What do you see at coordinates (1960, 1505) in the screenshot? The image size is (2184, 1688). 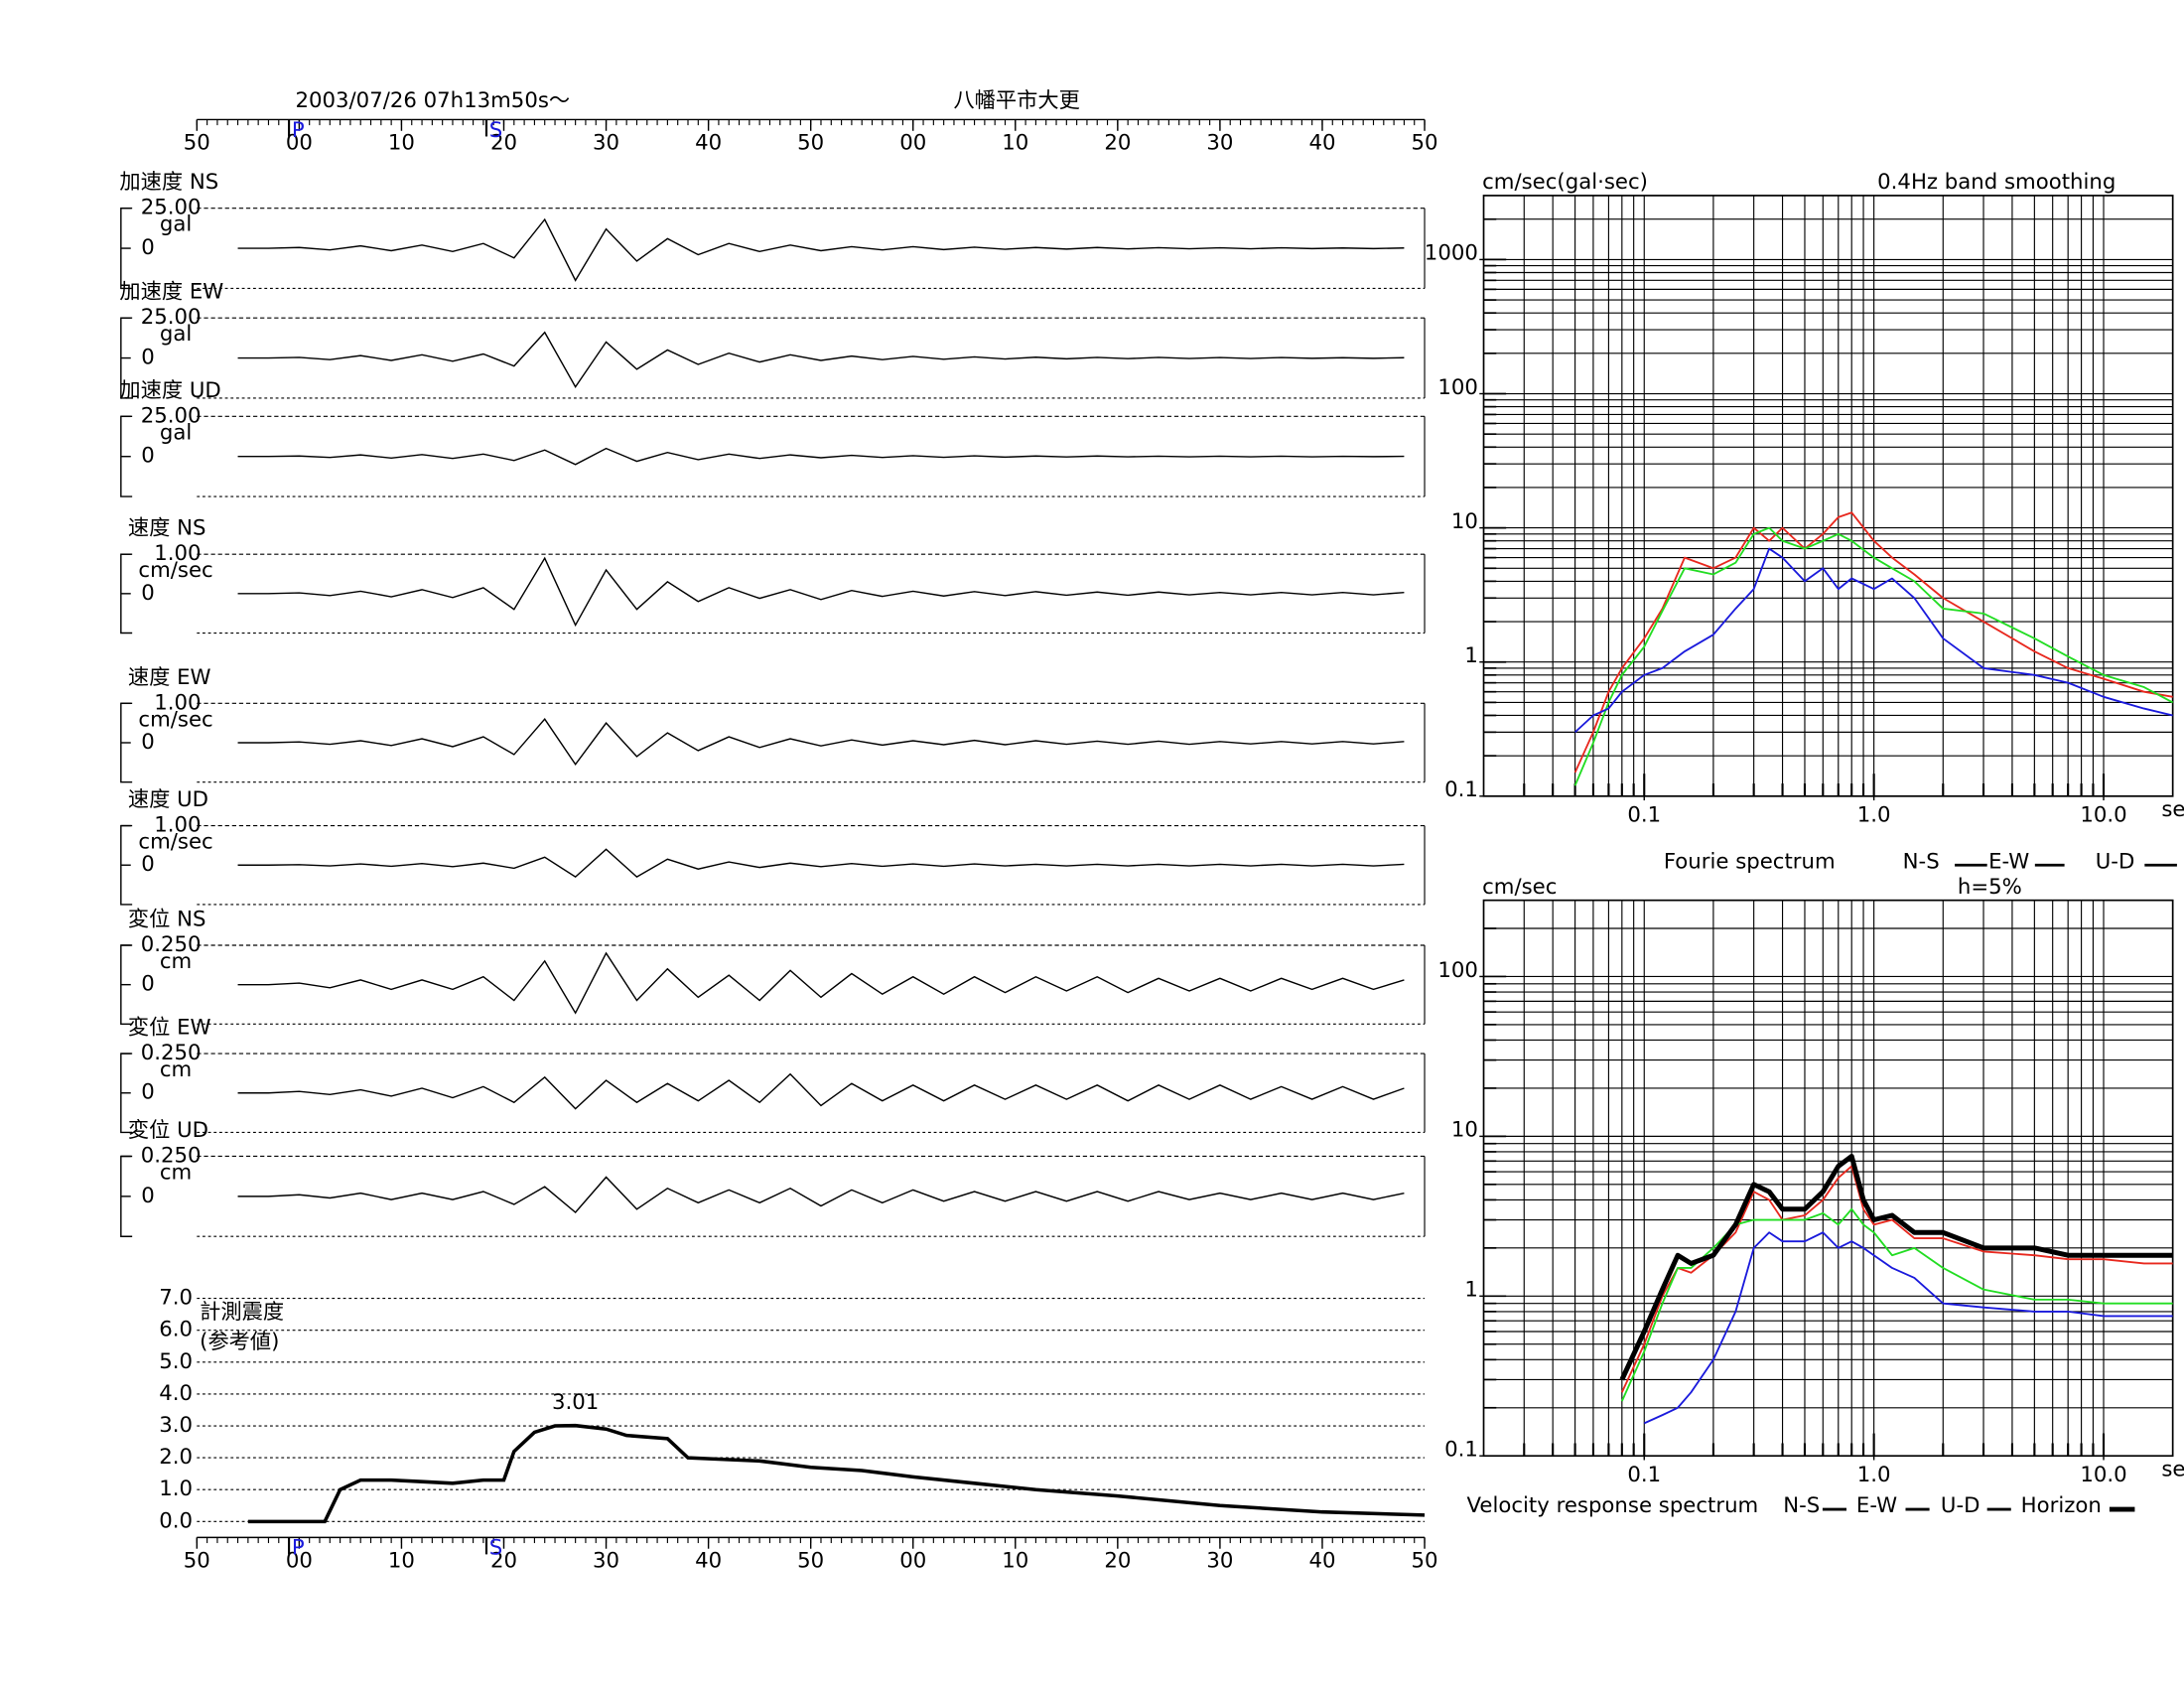 I see `legend-label: U-D` at bounding box center [1960, 1505].